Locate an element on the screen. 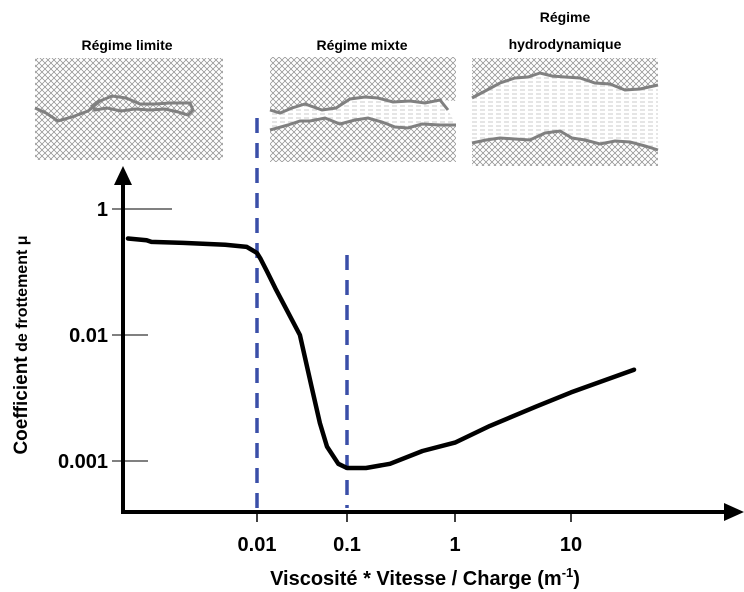 The height and width of the screenshot is (592, 744). fluid-mixte is located at coordinates (363, 113).